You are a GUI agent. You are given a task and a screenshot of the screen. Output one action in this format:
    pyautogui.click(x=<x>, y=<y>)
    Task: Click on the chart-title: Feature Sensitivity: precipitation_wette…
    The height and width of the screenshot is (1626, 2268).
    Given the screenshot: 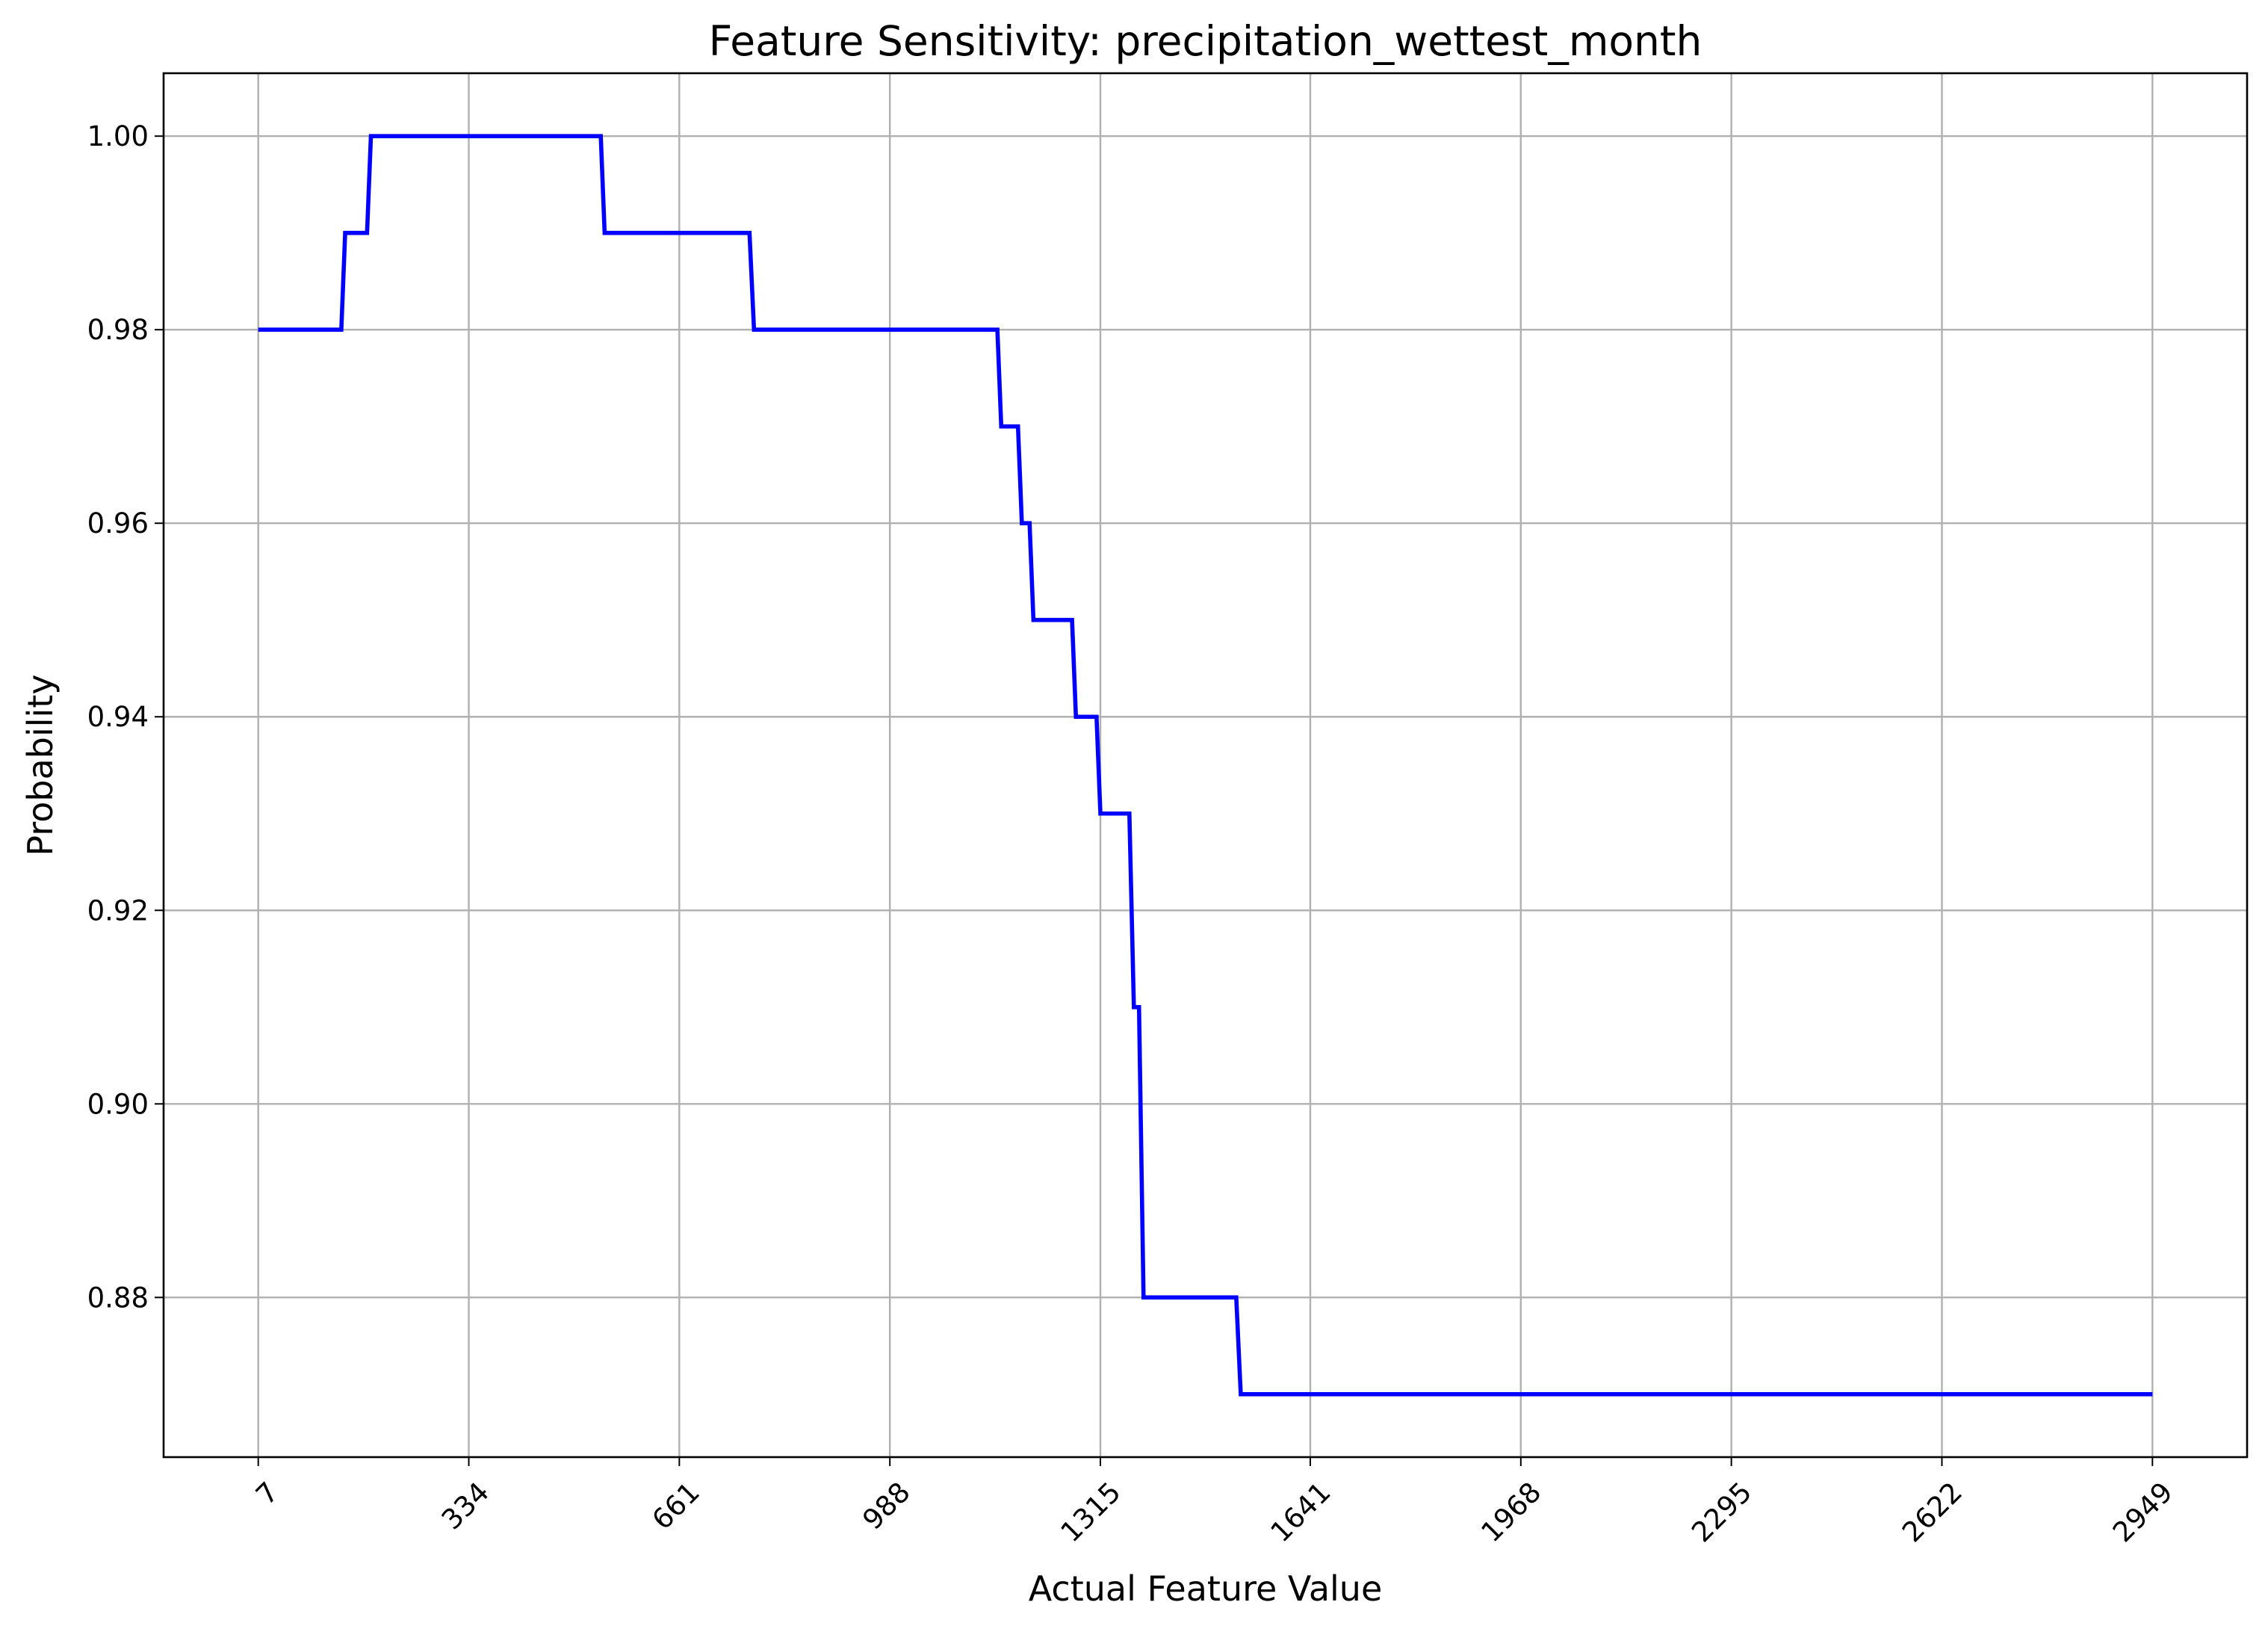 What is the action you would take?
    pyautogui.click(x=1205, y=41)
    